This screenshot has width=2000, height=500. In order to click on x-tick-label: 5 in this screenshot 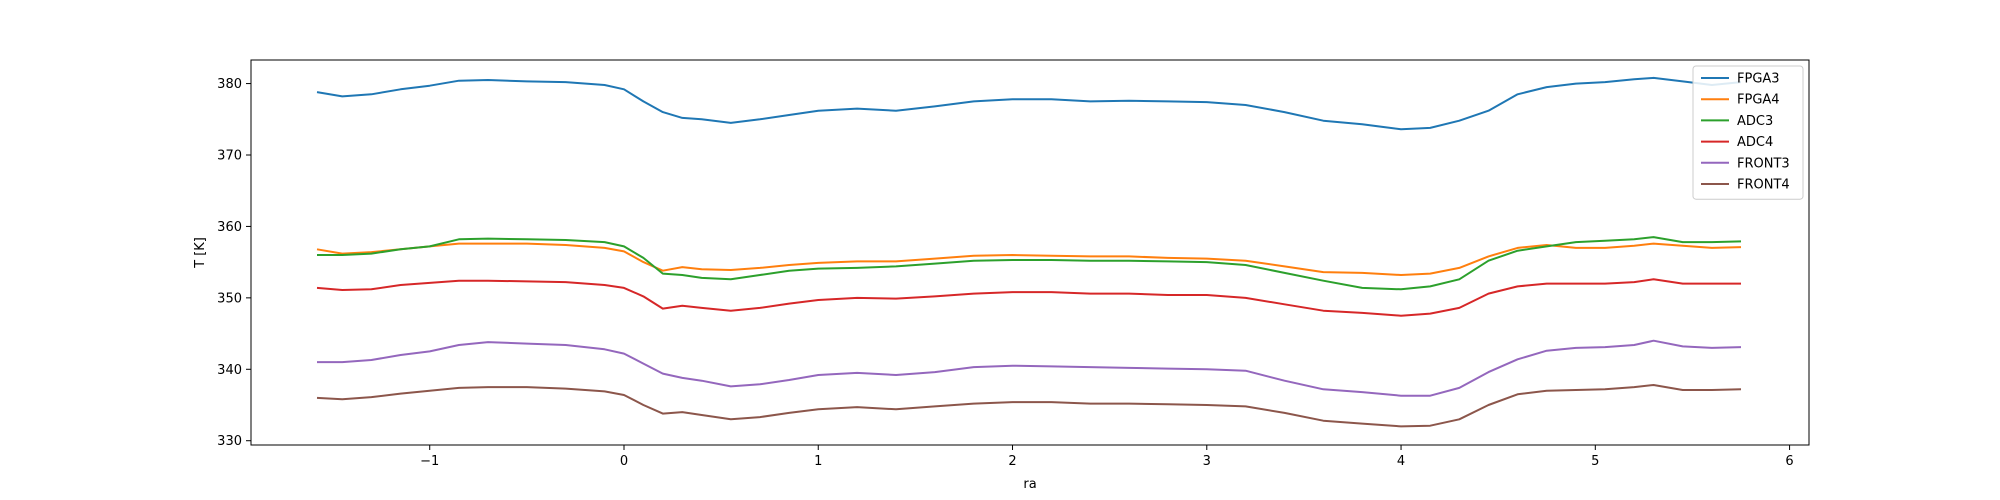, I will do `click(1595, 461)`.